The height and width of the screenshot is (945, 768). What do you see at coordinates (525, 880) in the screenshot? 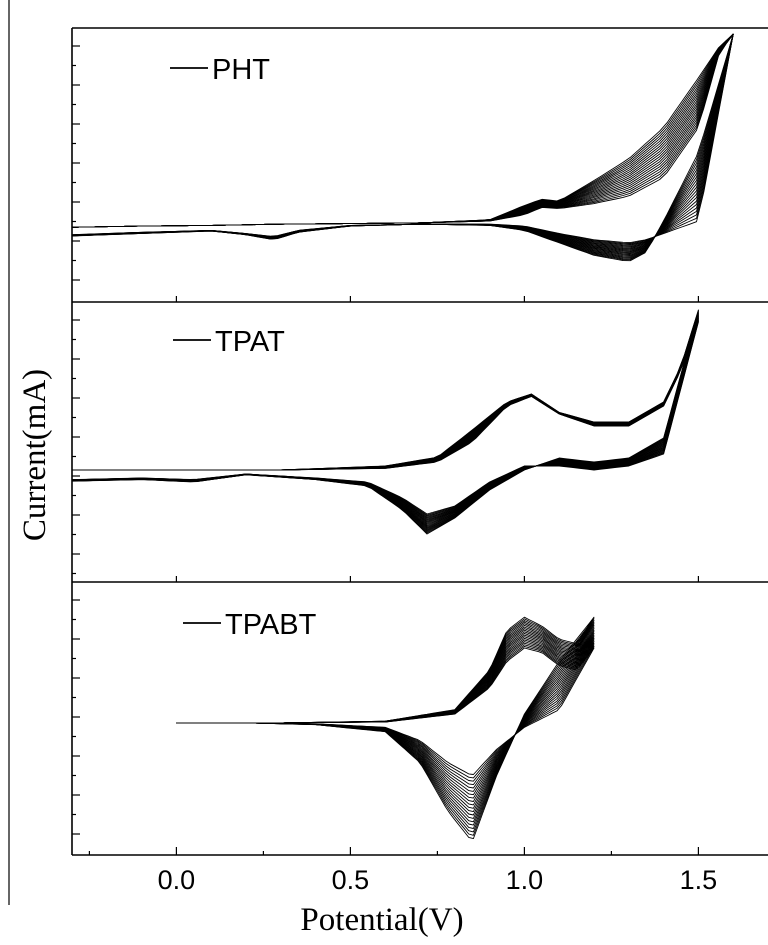
I see `x-tick-label: 1.0` at bounding box center [525, 880].